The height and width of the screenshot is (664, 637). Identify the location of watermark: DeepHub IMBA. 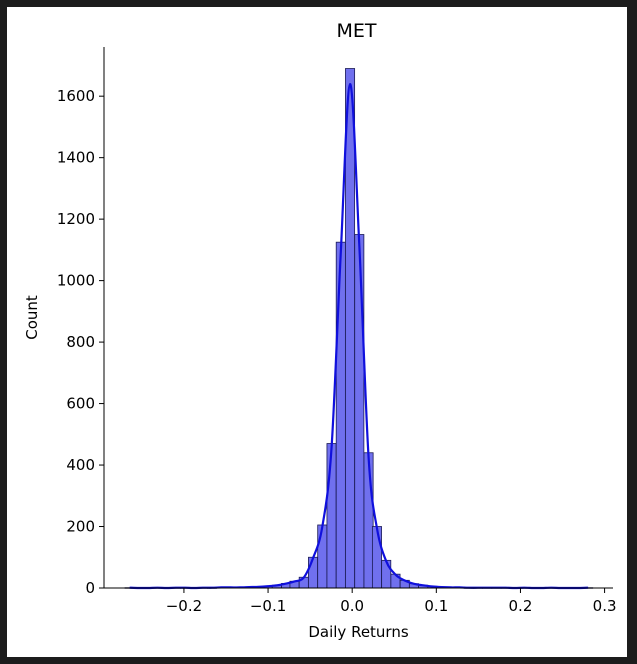
(558, 634).